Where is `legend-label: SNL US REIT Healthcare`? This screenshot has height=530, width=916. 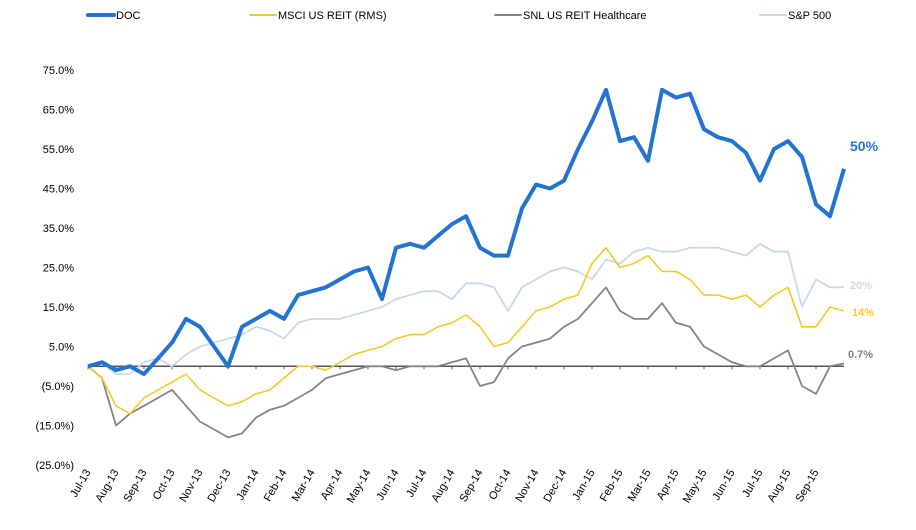 legend-label: SNL US REIT Healthcare is located at coordinates (585, 16).